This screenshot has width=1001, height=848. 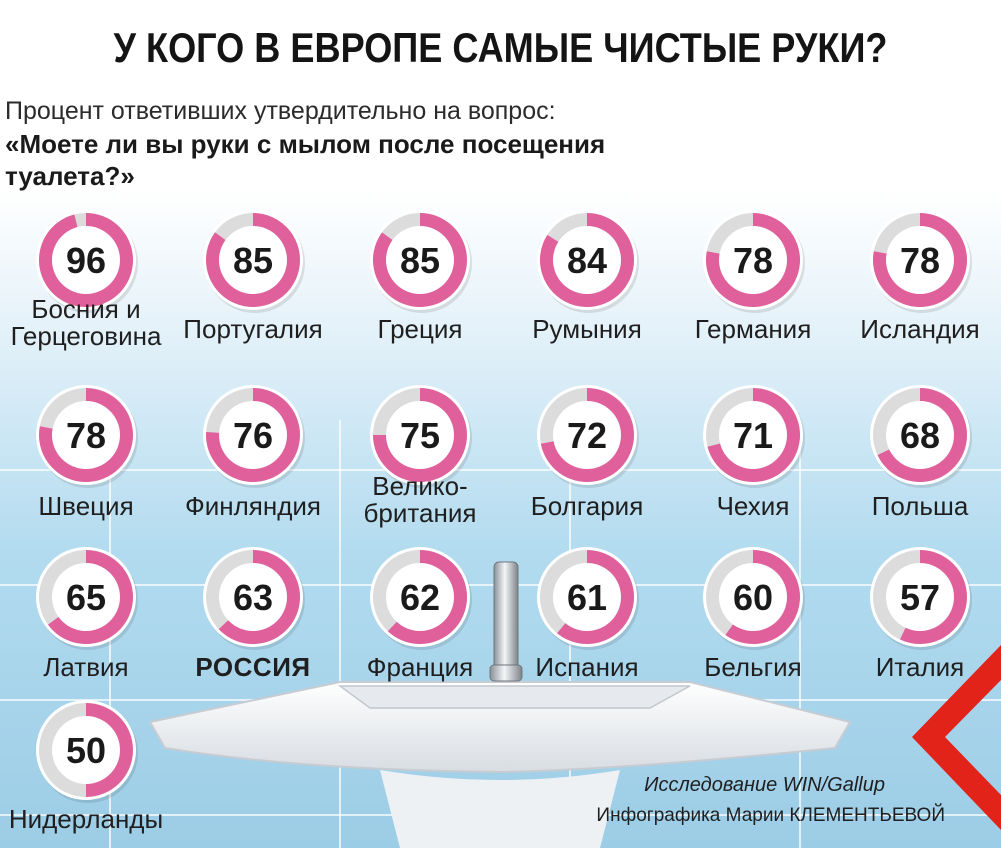 What do you see at coordinates (500, 764) in the screenshot?
I see `sink` at bounding box center [500, 764].